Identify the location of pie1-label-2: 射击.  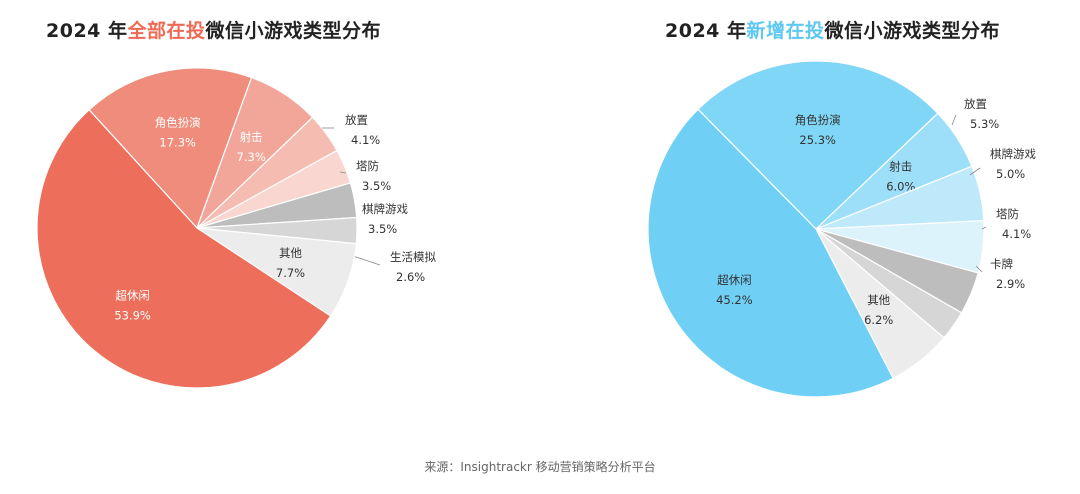
(251, 137).